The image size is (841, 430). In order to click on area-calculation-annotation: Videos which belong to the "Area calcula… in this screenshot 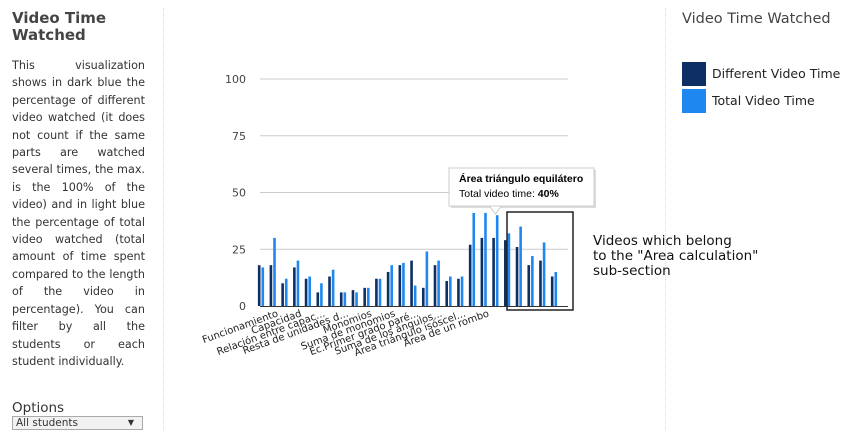, I will do `click(693, 256)`.